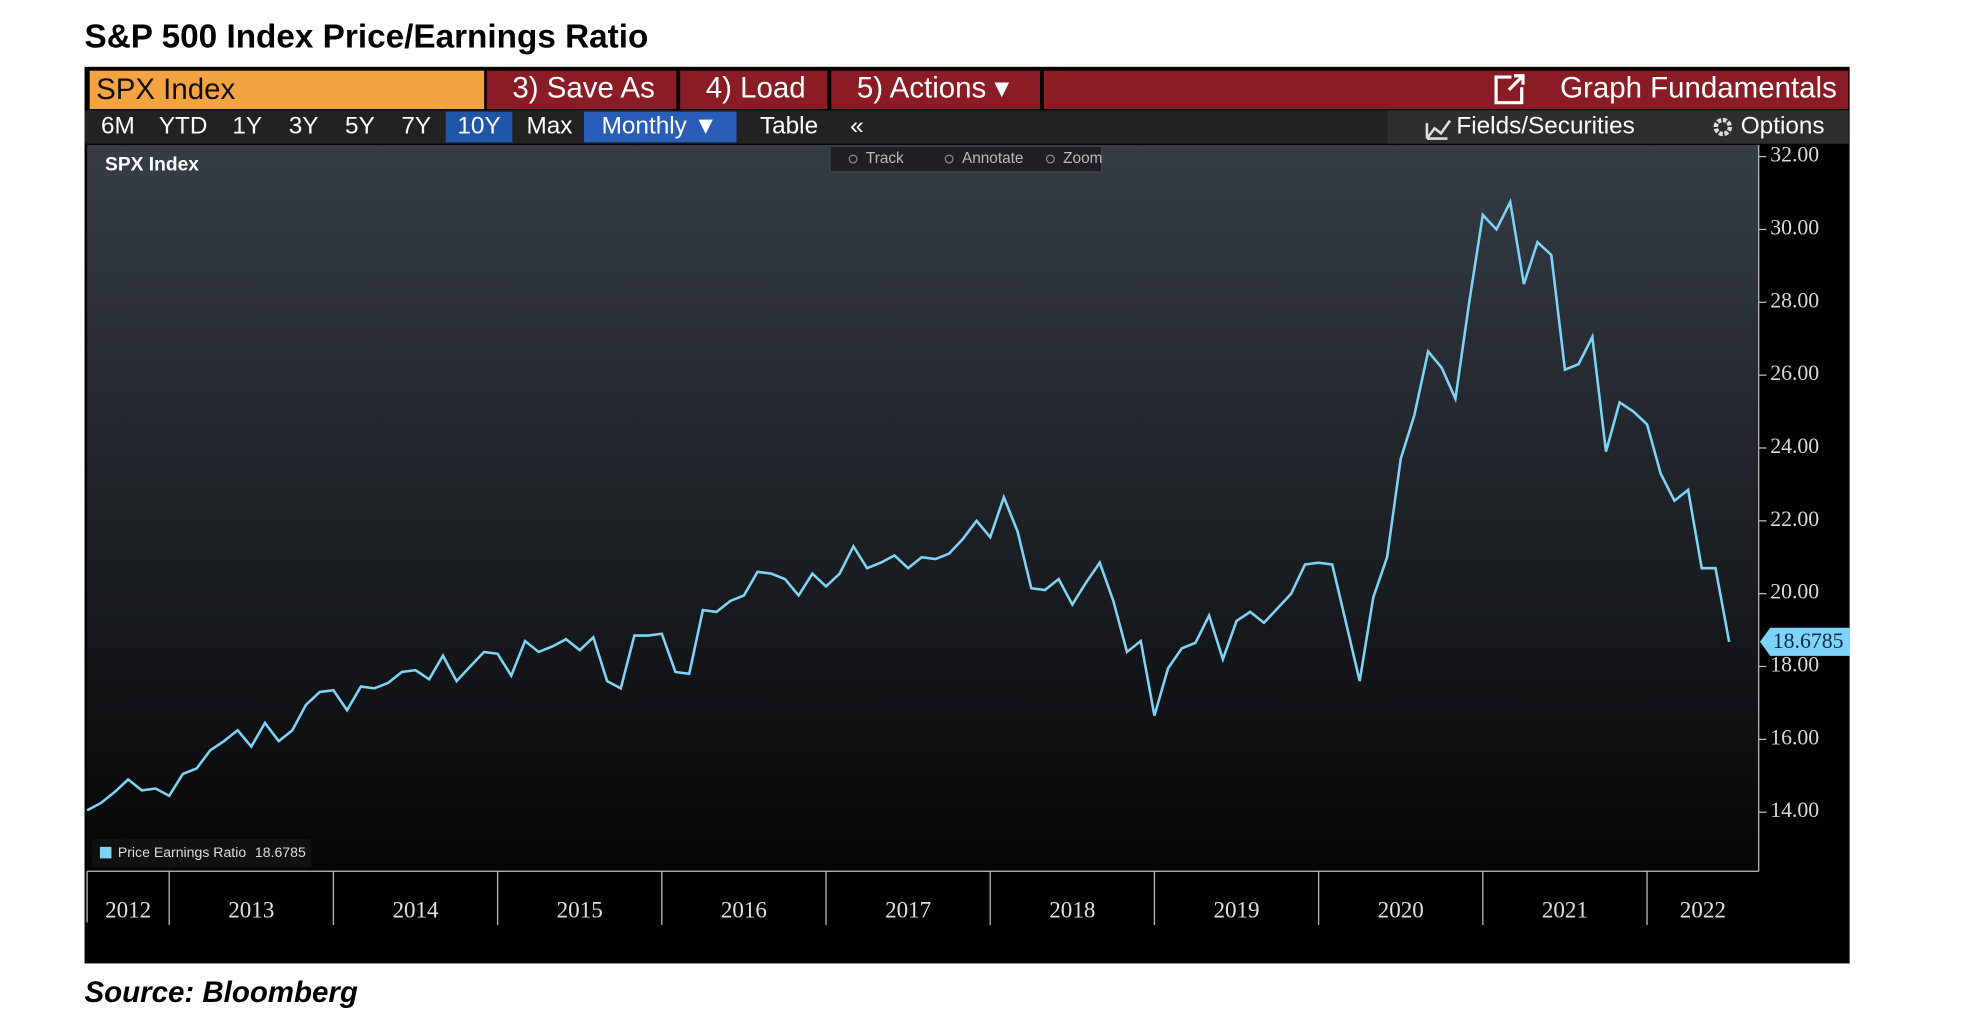 This screenshot has height=1020, width=1979. What do you see at coordinates (1794, 155) in the screenshot?
I see `y-tick-label: 32.00` at bounding box center [1794, 155].